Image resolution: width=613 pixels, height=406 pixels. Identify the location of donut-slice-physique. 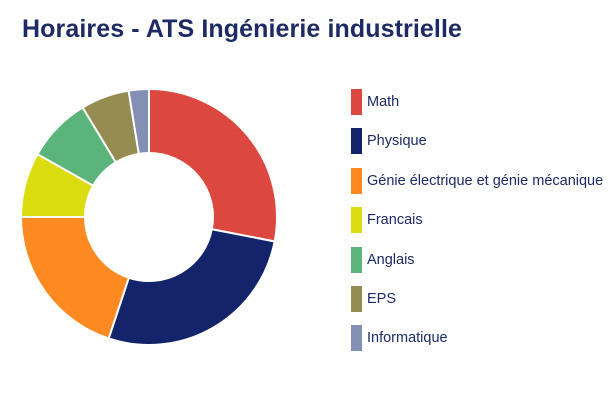
(191, 287).